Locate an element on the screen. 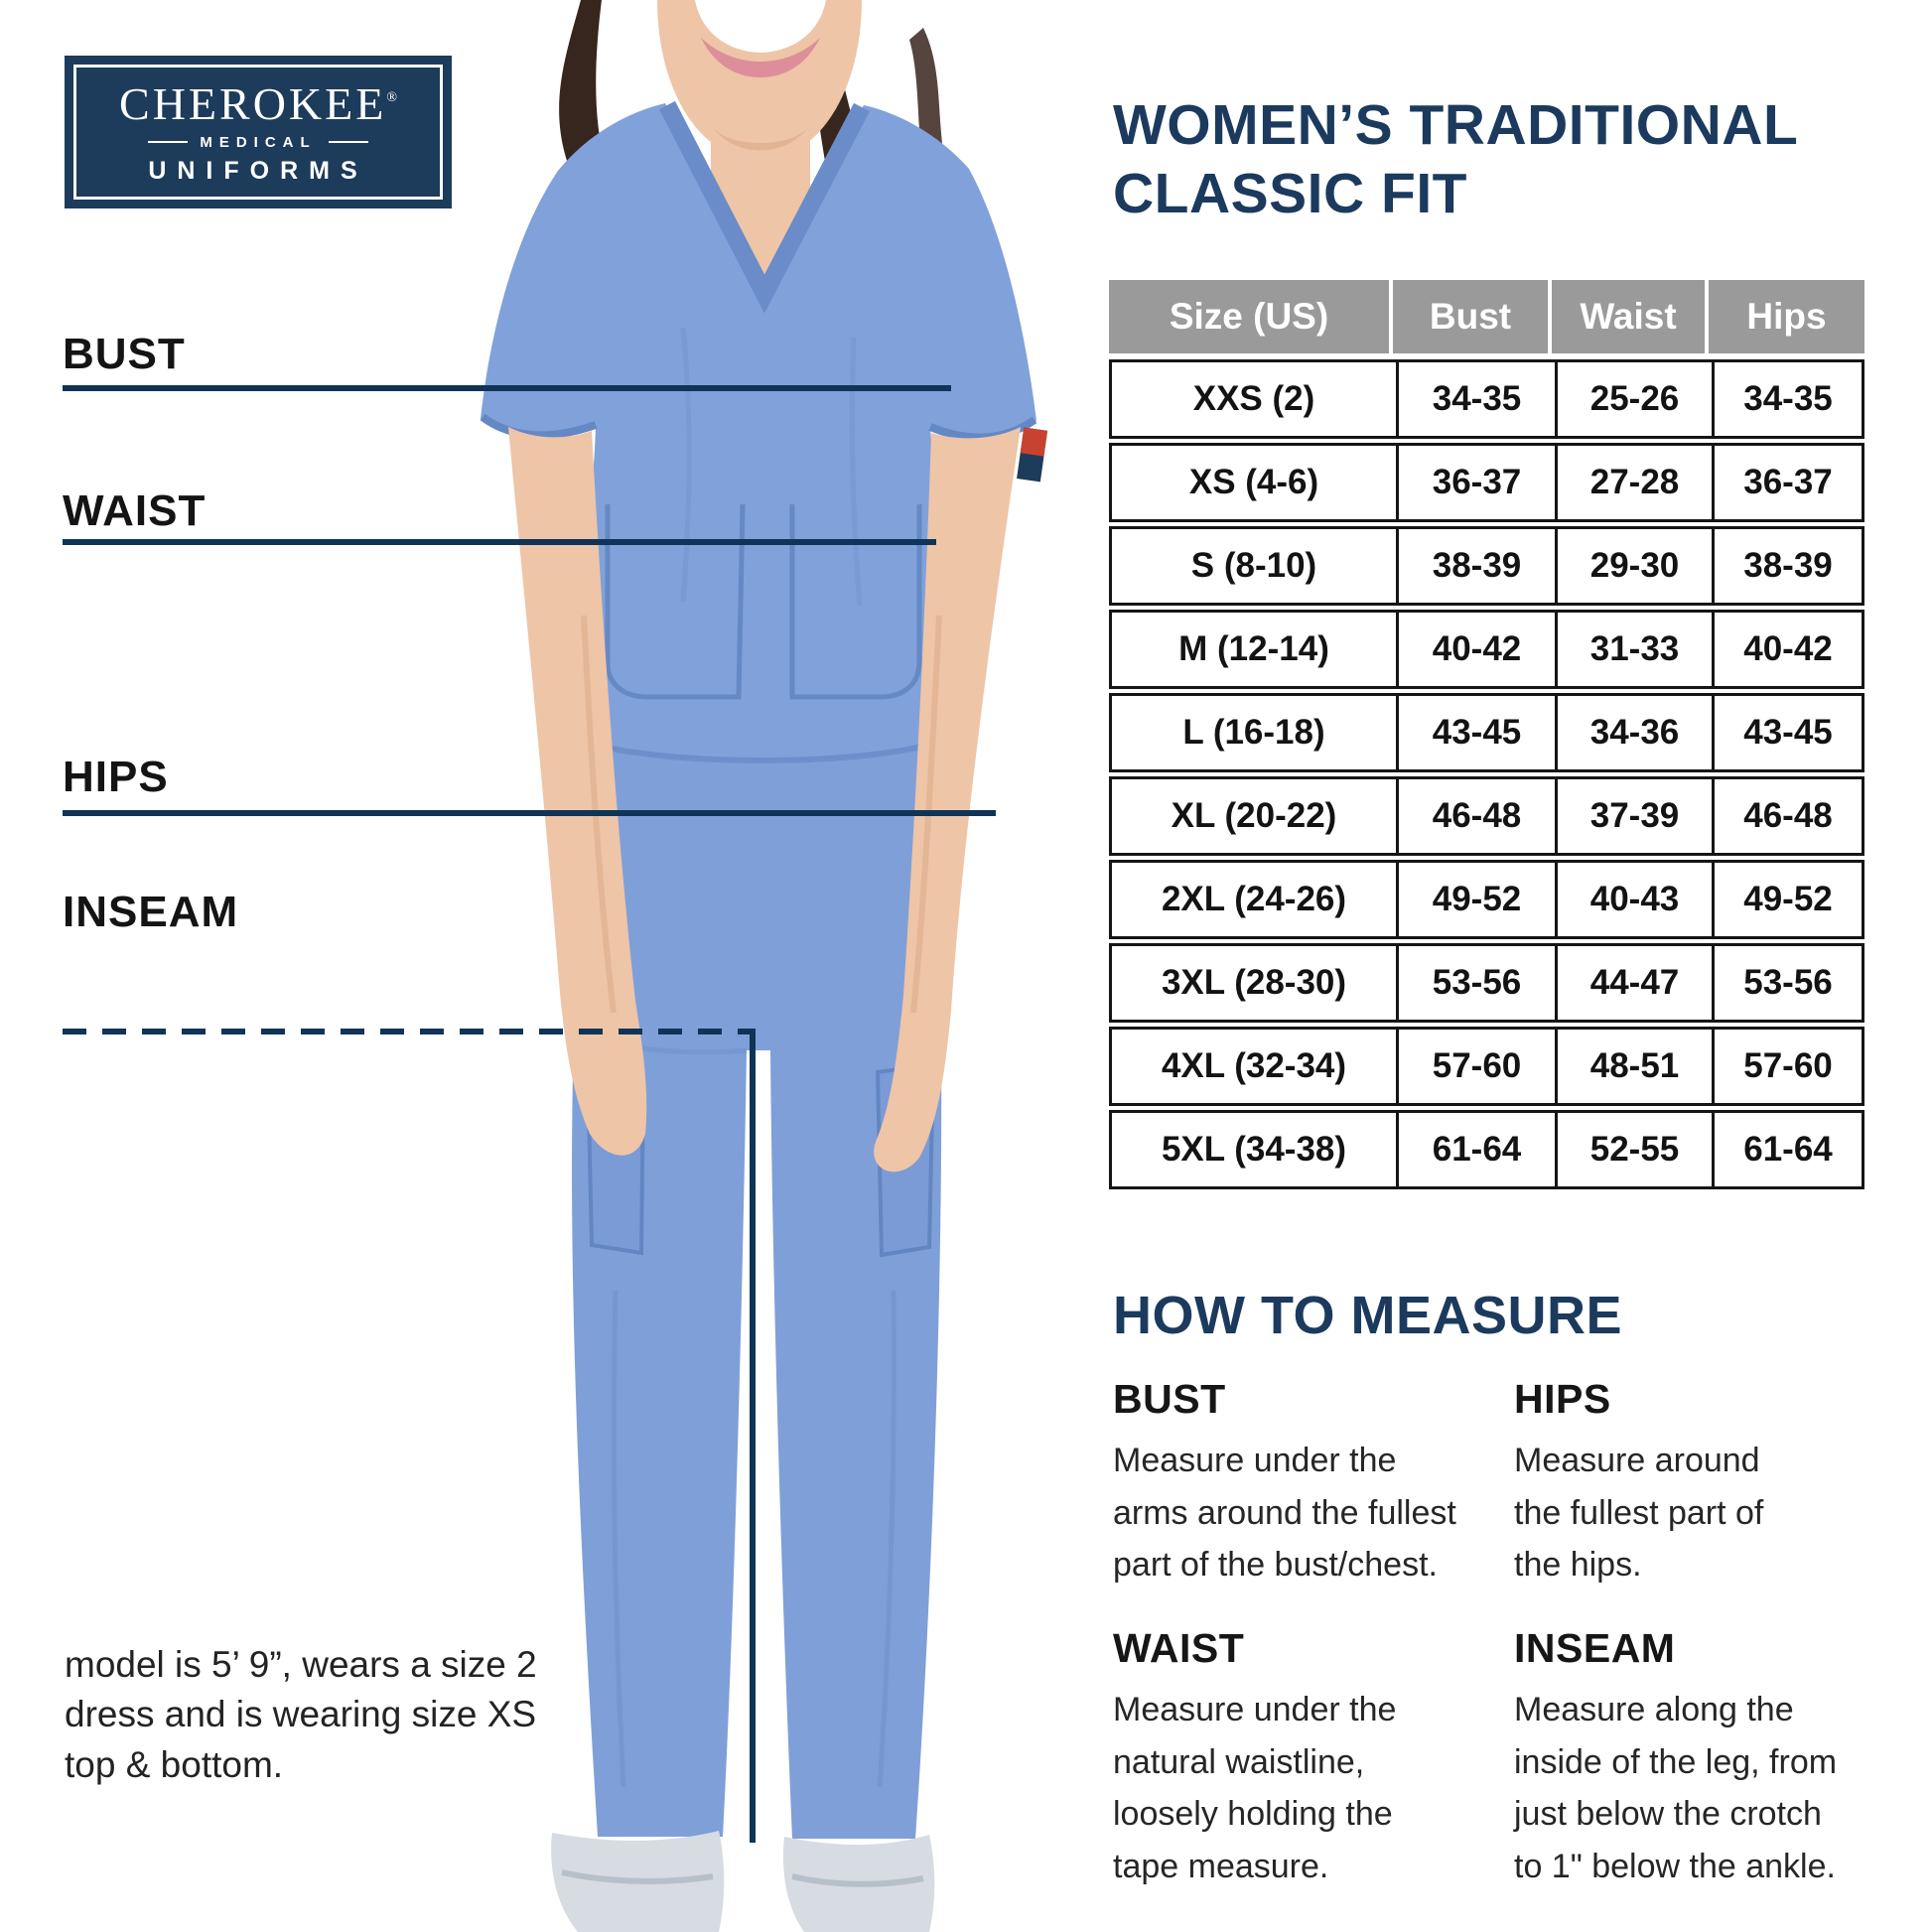 The image size is (1932, 1932). top-pocket-right is located at coordinates (856, 602).